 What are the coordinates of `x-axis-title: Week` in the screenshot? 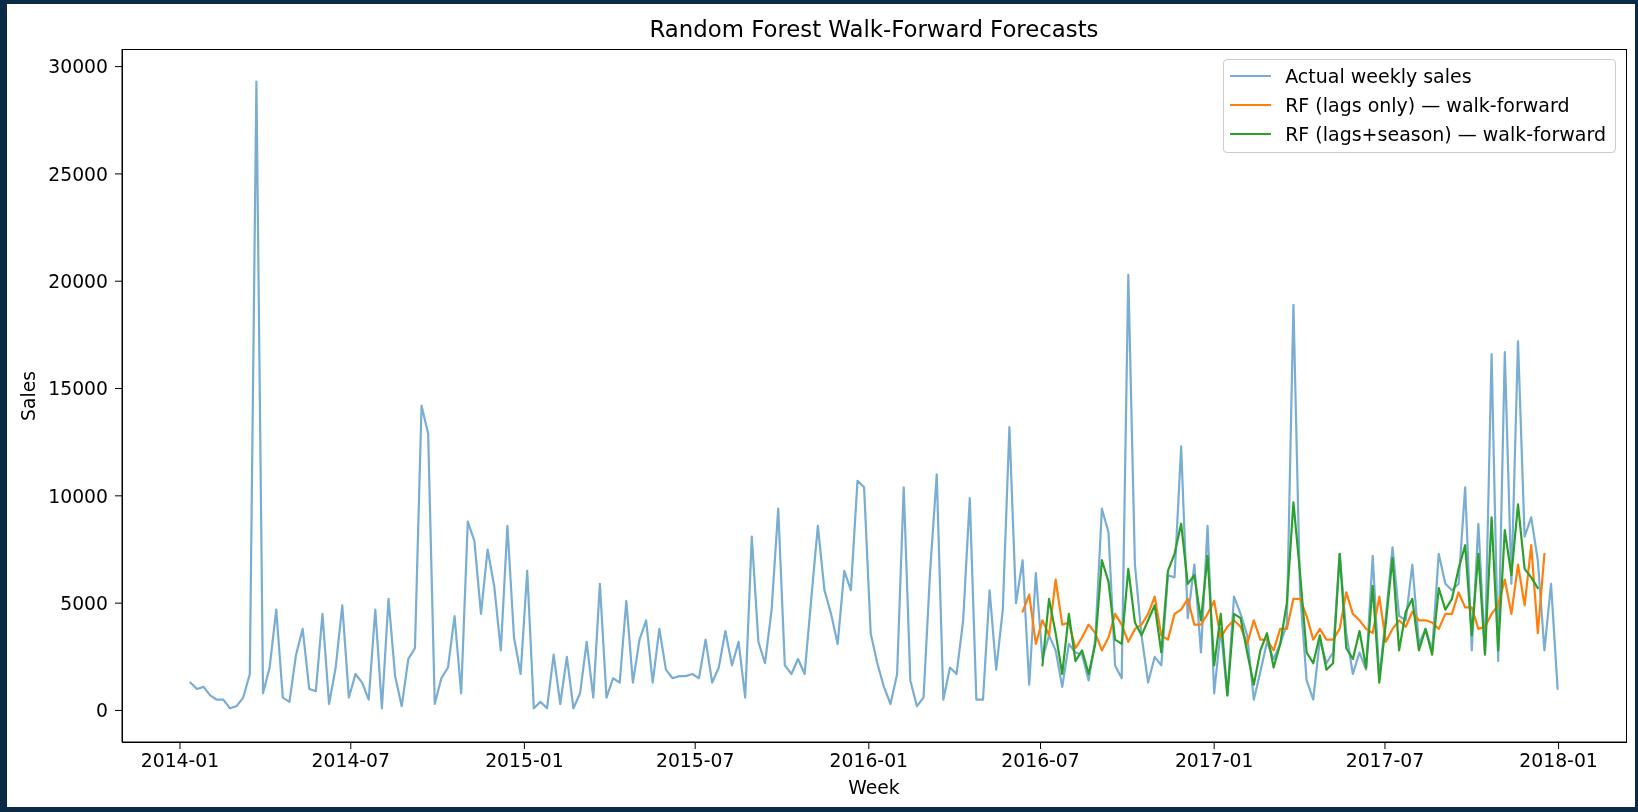 It's located at (874, 787).